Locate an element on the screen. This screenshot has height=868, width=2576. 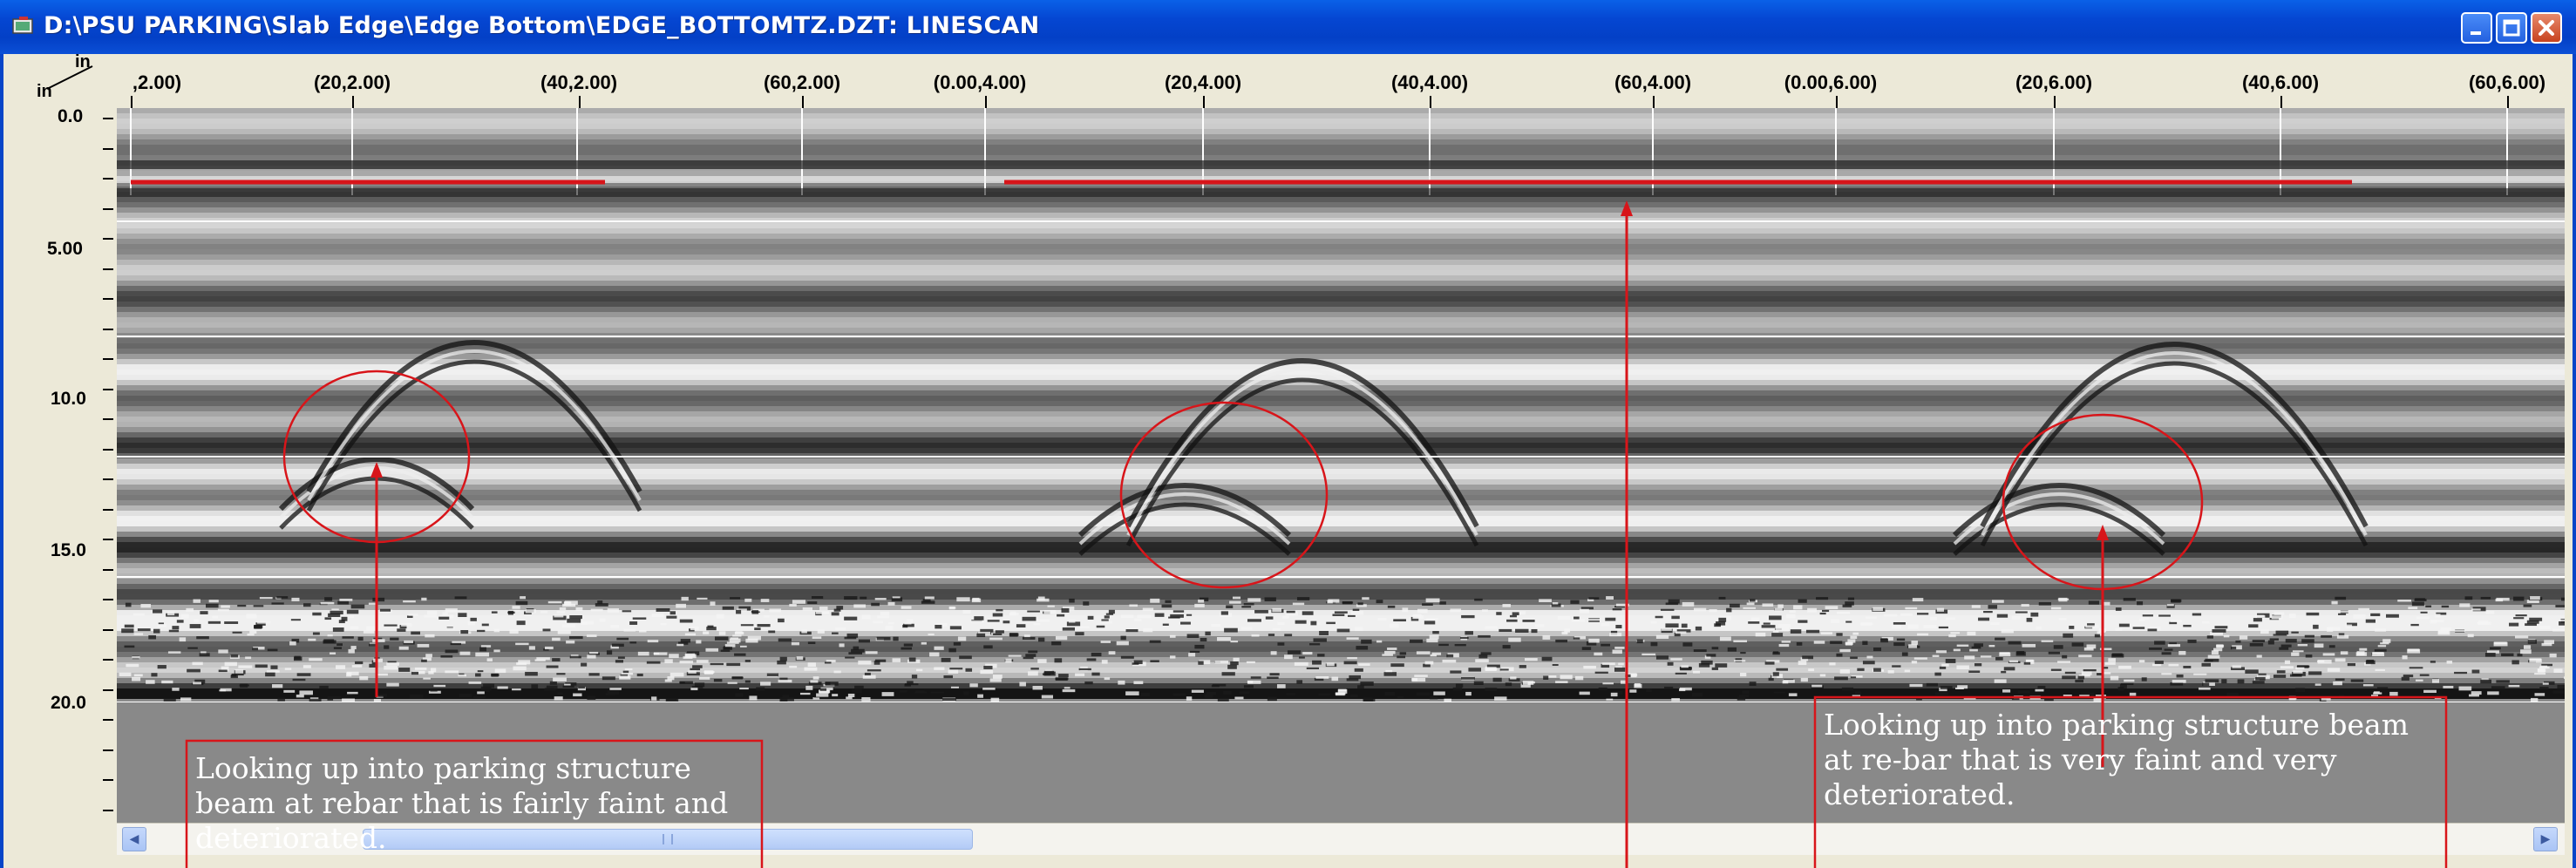
maximize-button is located at coordinates (2512, 28).